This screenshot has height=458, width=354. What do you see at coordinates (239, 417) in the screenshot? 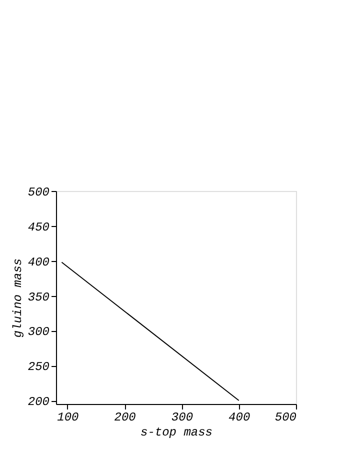
I see `x-tick-label: 400` at bounding box center [239, 417].